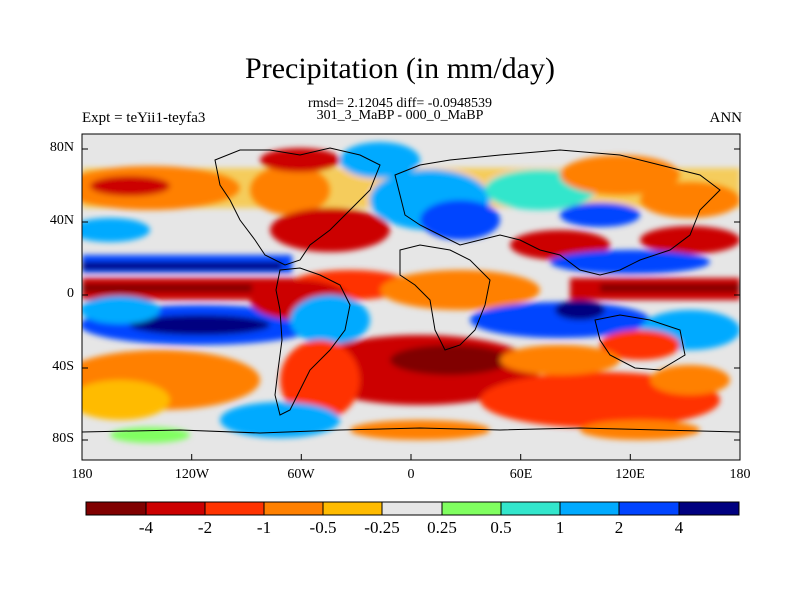 The width and height of the screenshot is (800, 600). What do you see at coordinates (501, 527) in the screenshot?
I see `colorbar-label: 0.5` at bounding box center [501, 527].